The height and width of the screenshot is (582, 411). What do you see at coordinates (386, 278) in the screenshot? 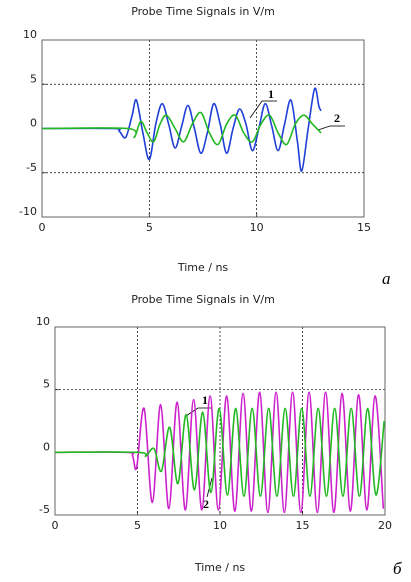
I see `panel-label: a` at bounding box center [386, 278].